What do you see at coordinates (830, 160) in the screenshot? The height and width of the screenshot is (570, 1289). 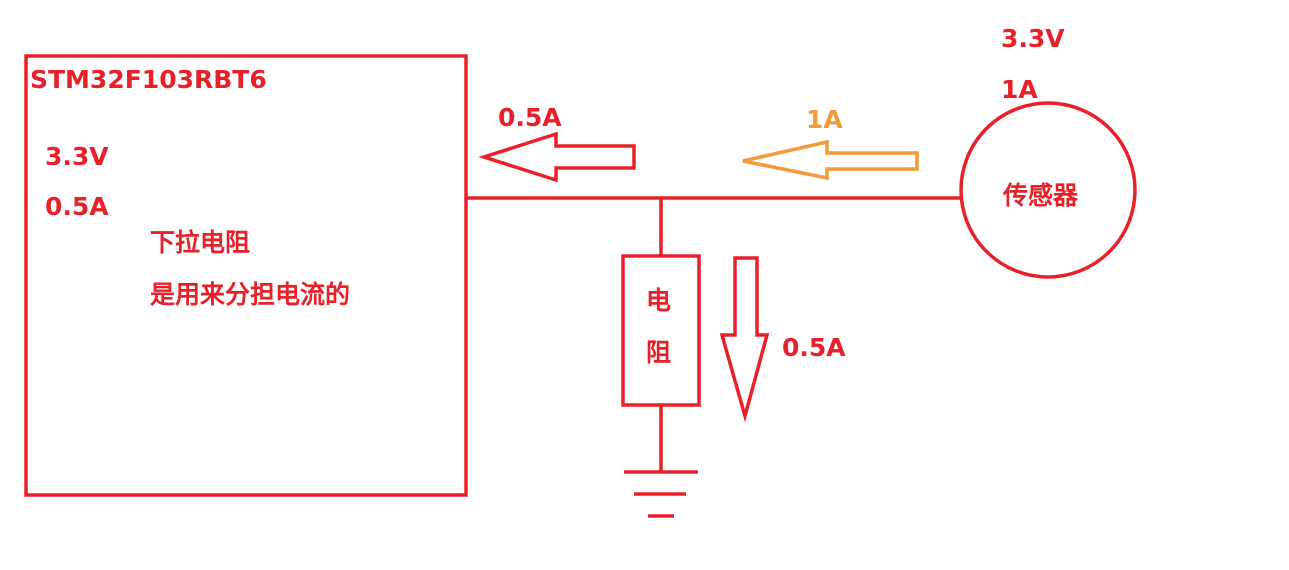 I see `arrow-from-sensor` at bounding box center [830, 160].